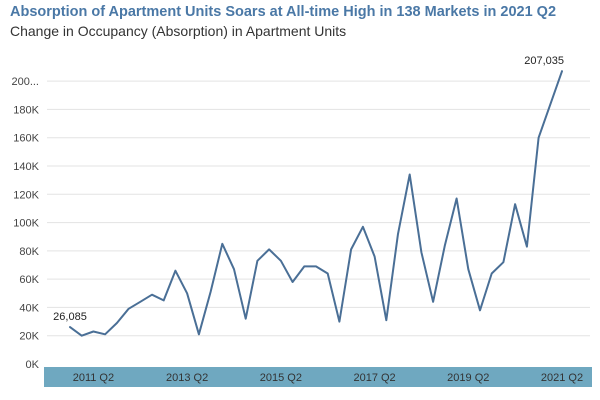 The height and width of the screenshot is (400, 600). Describe the element at coordinates (29, 308) in the screenshot. I see `y-tick-label: 40K` at that location.